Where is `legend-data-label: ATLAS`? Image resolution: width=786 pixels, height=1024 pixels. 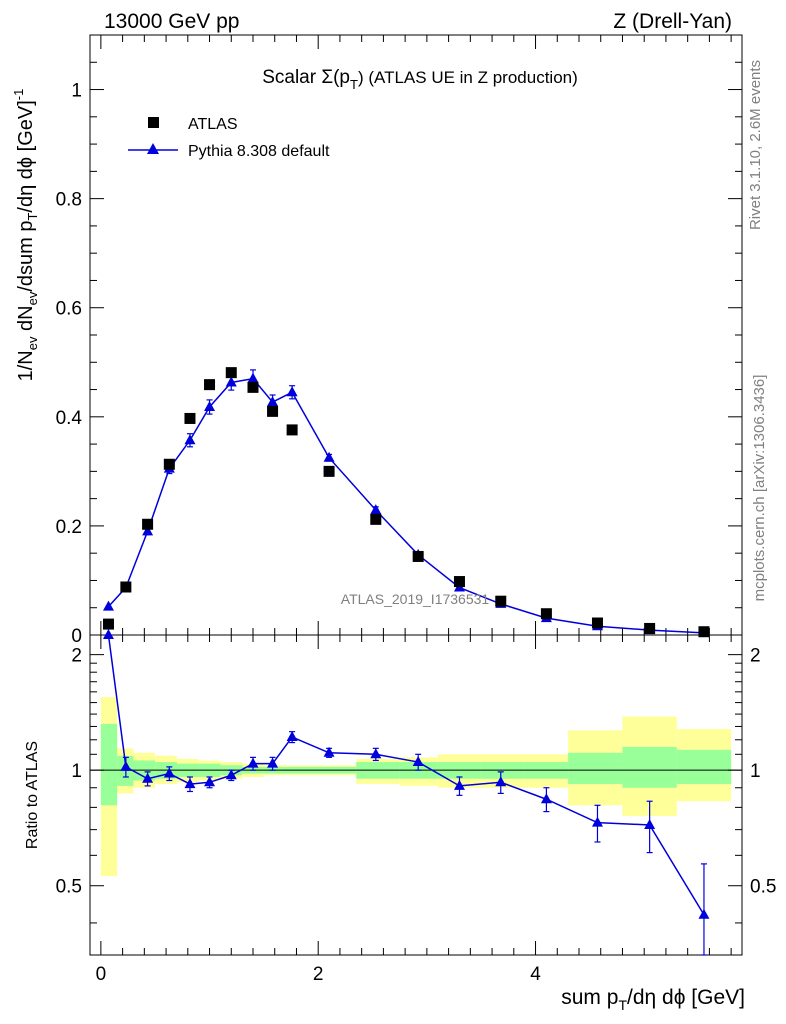
legend-data-label: ATLAS is located at coordinates (213, 124).